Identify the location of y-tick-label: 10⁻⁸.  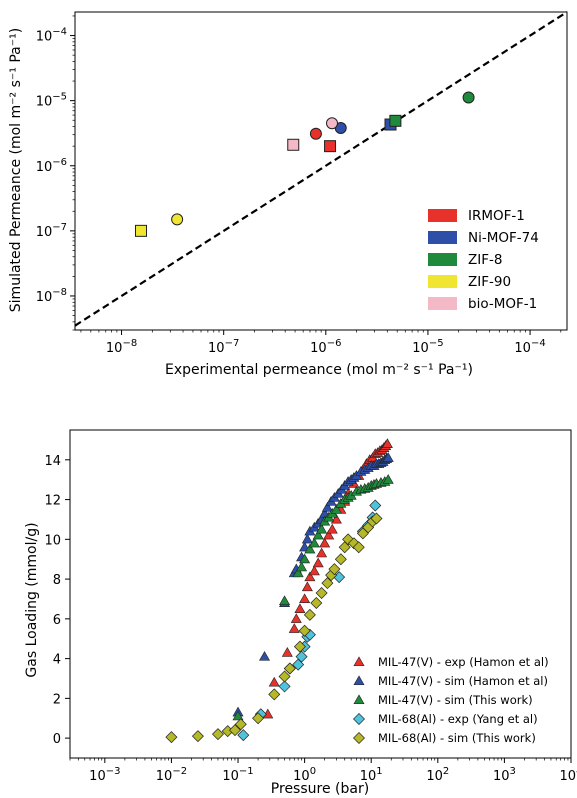
(51, 296).